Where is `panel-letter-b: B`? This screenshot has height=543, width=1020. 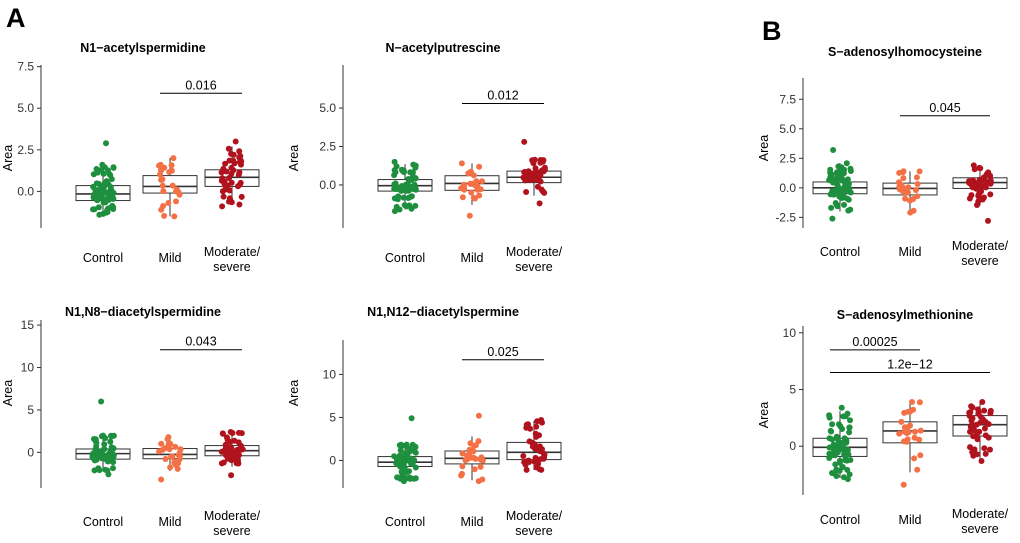 panel-letter-b: B is located at coordinates (772, 31).